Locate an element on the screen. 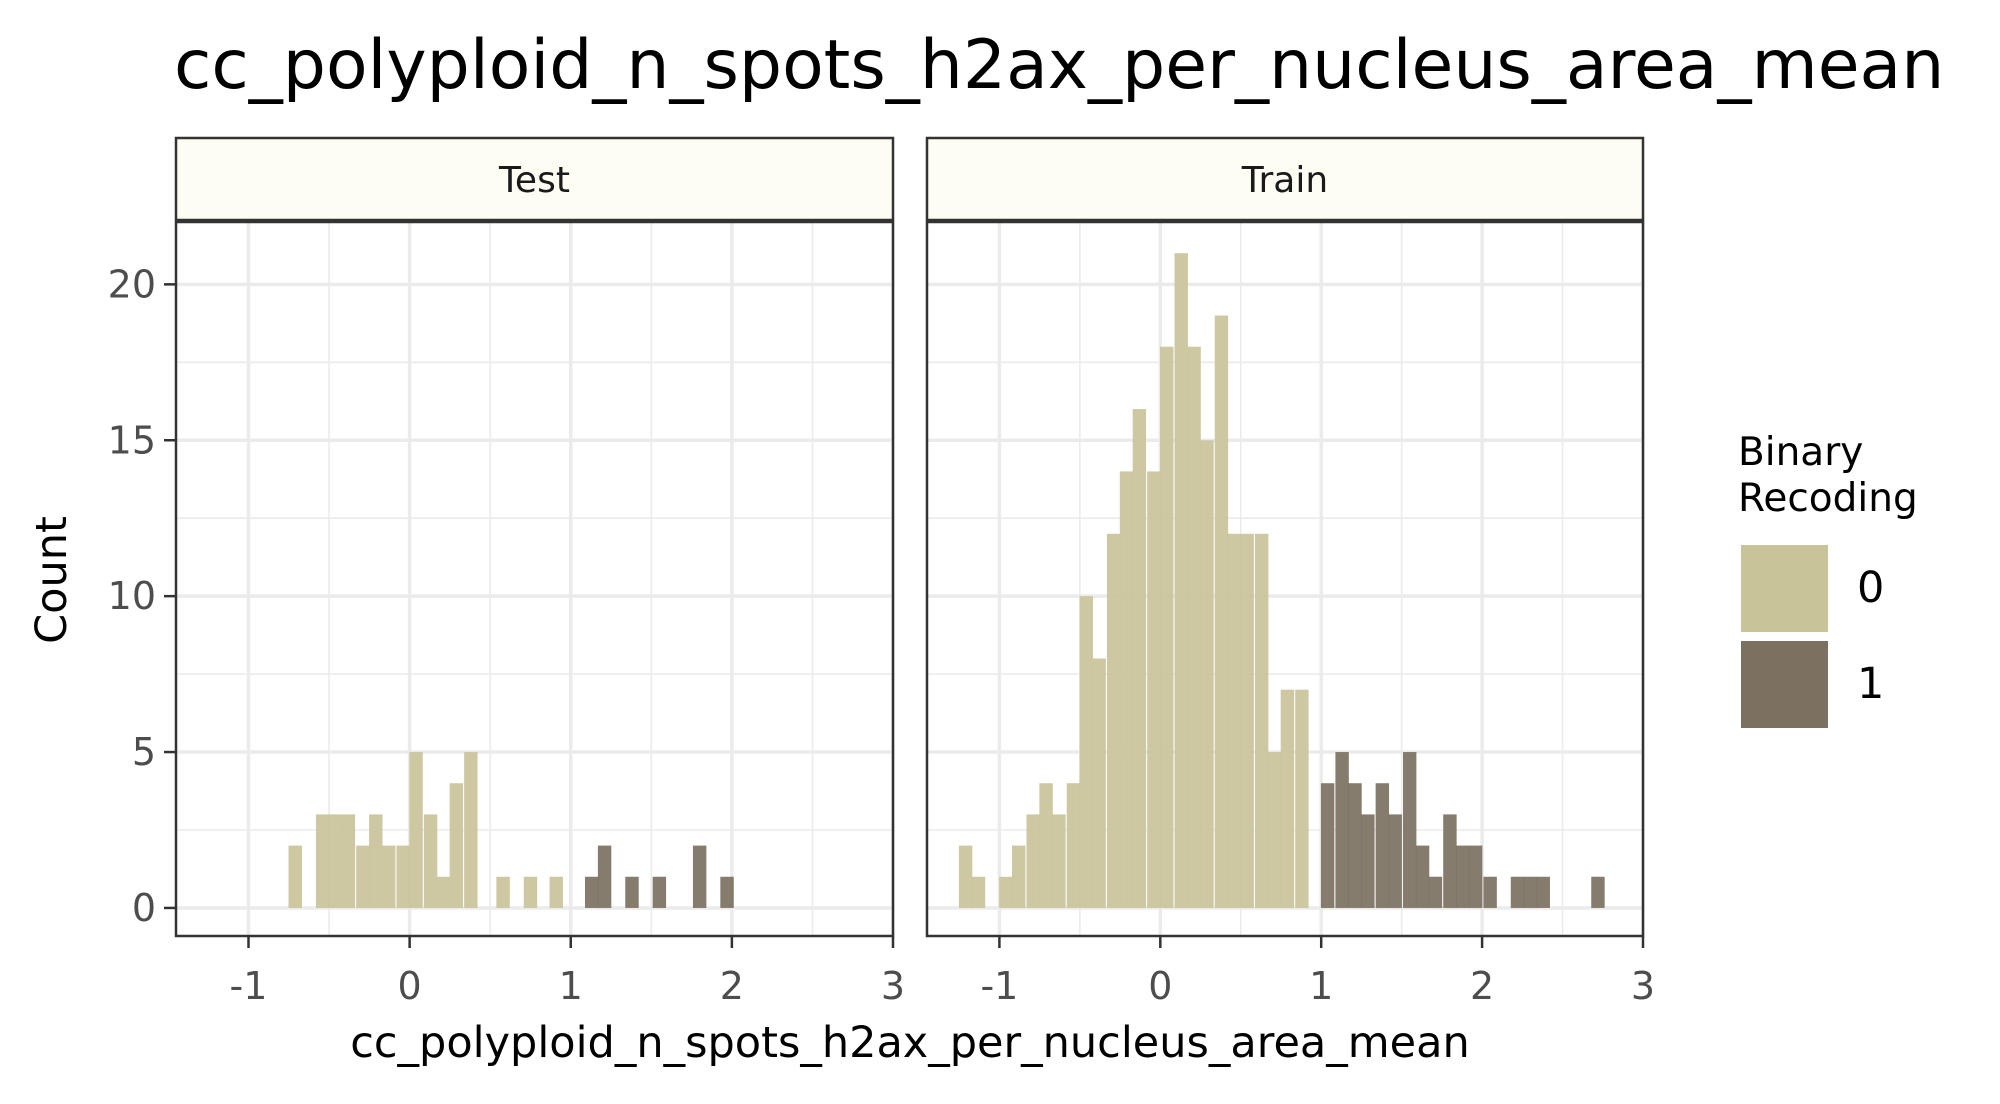 This screenshot has height=1104, width=2000. y-axis-label: Count is located at coordinates (52, 580).